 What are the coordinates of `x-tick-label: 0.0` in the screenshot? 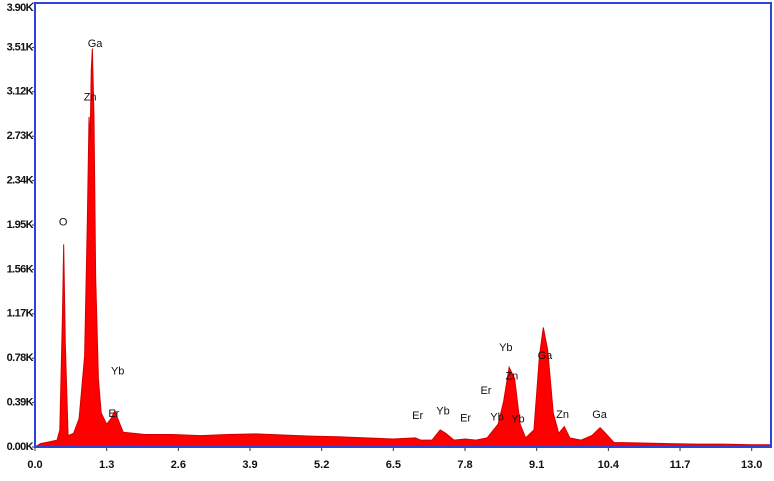 It's located at (34, 465).